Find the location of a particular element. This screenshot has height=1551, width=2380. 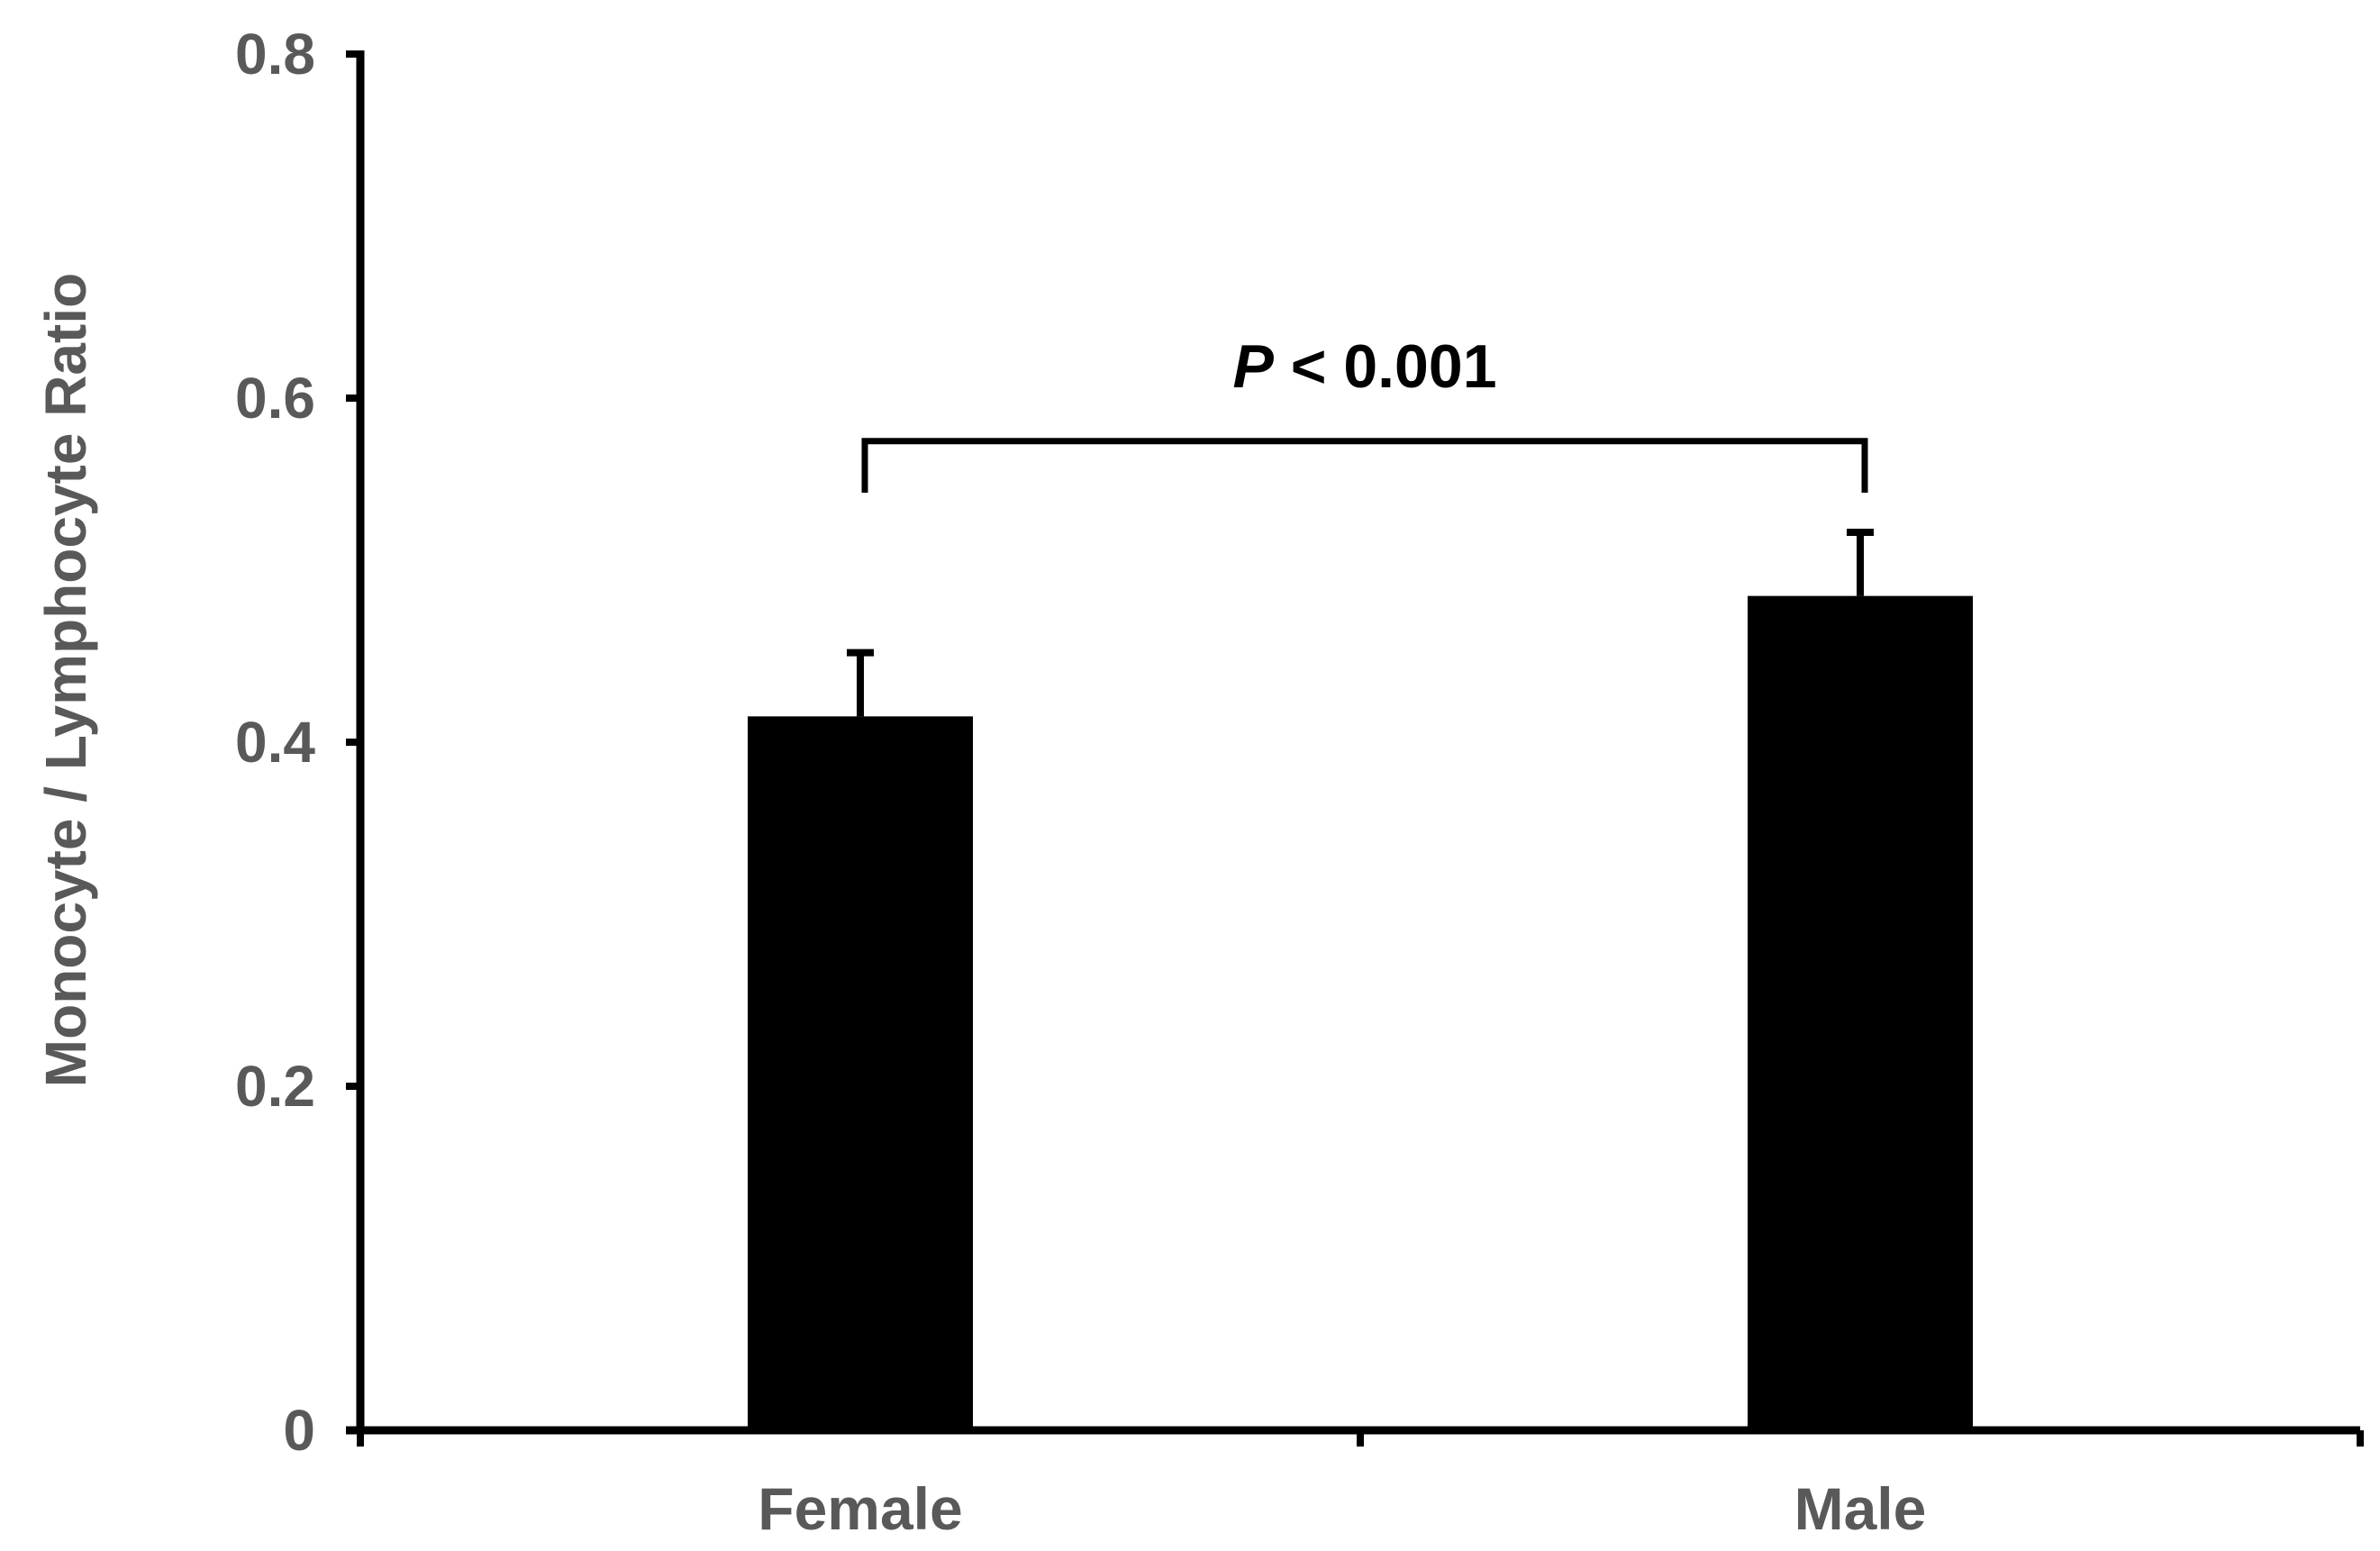

p-threshold: < 0.001 is located at coordinates (1386, 366).